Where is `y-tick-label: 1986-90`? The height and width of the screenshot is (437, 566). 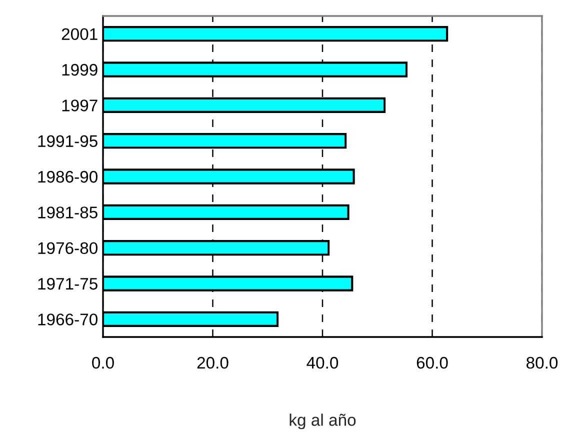 y-tick-label: 1986-90 is located at coordinates (68, 176).